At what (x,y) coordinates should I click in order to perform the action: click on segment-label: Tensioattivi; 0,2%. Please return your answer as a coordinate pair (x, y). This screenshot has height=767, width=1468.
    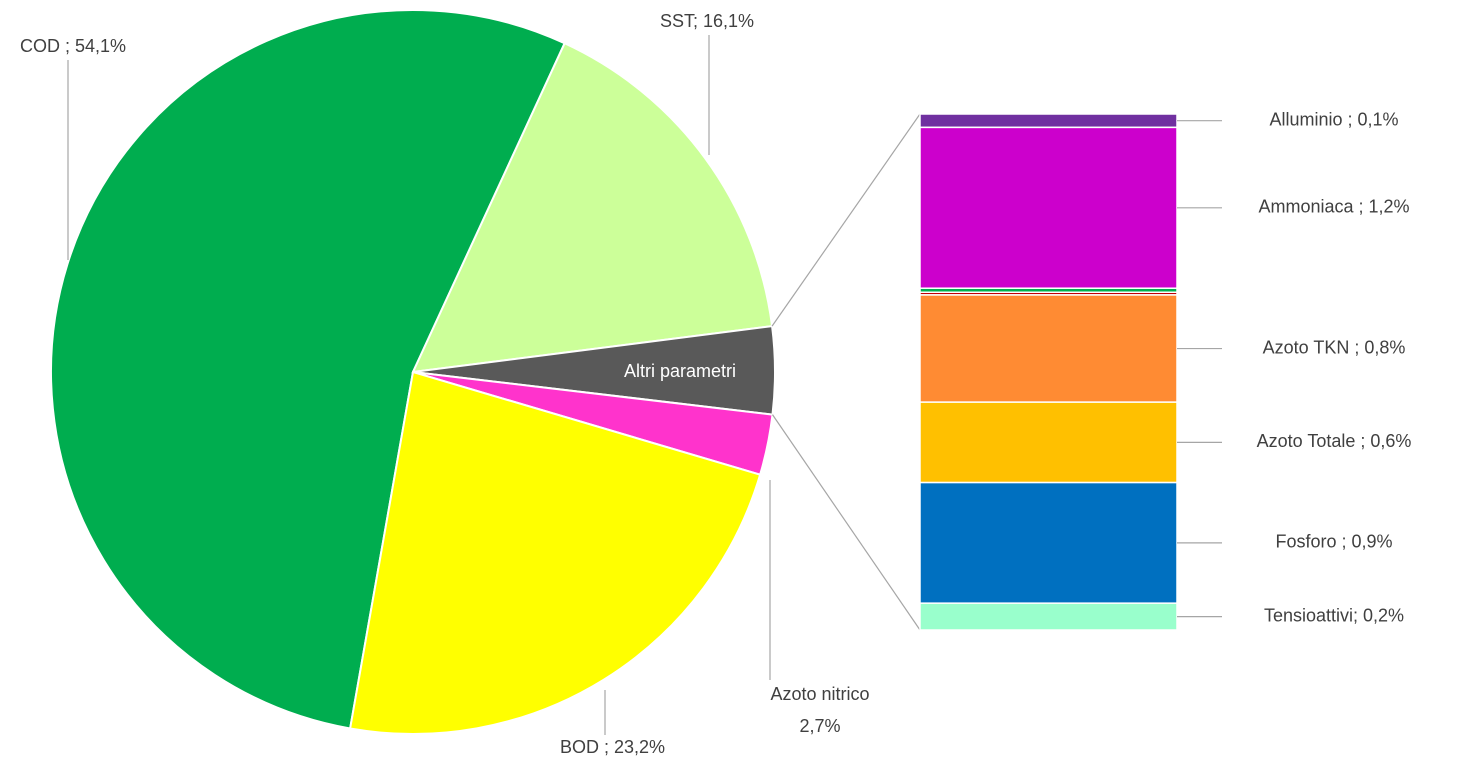
    Looking at the image, I should click on (1334, 615).